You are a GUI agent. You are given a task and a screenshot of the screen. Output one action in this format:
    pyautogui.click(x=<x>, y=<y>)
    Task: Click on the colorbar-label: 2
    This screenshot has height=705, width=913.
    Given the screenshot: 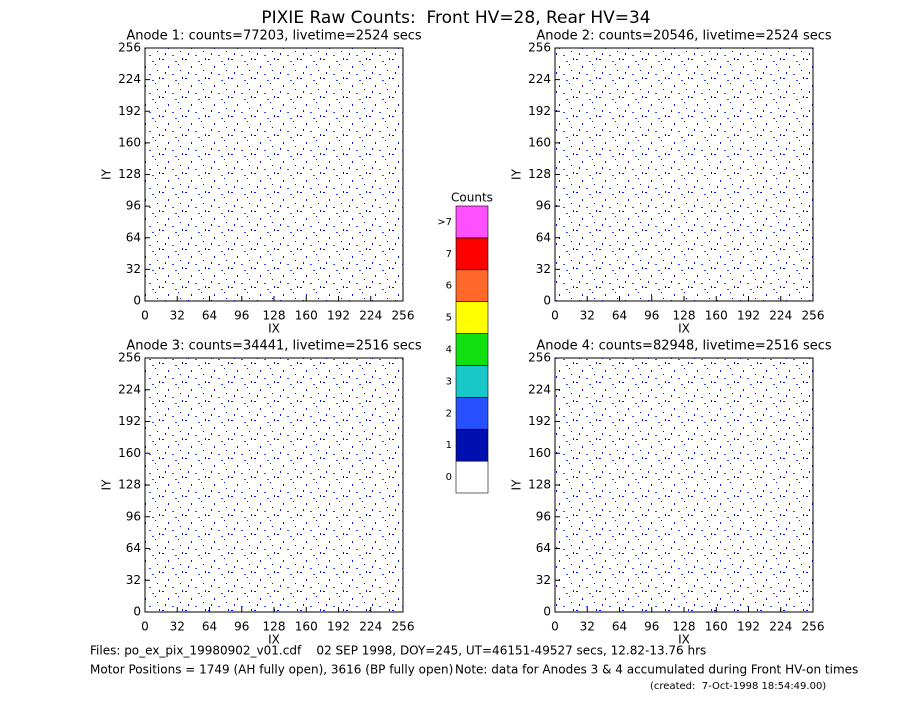 What is the action you would take?
    pyautogui.click(x=449, y=413)
    